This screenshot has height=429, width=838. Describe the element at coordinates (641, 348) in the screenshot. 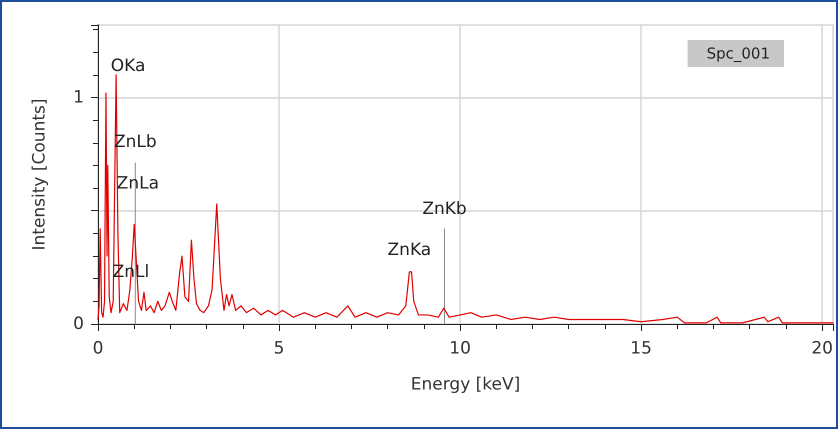

I see `x-tick-label: 15` at that location.